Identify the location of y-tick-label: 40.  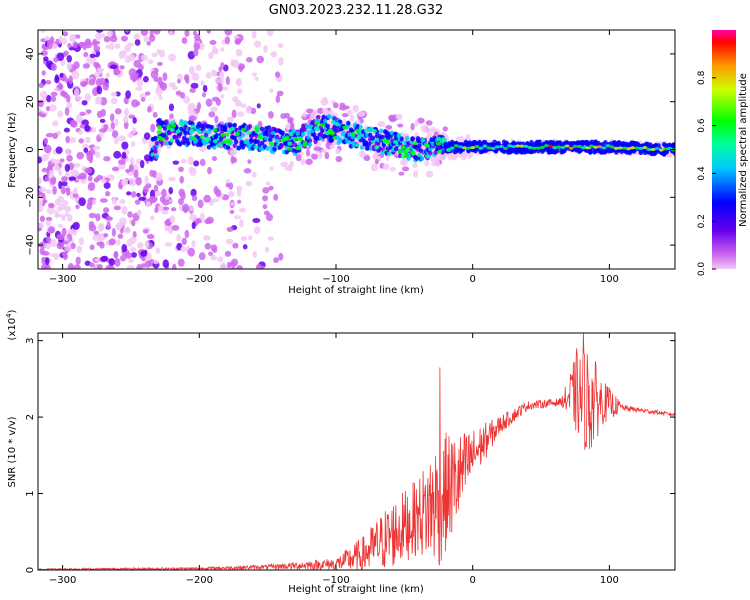
(30, 54).